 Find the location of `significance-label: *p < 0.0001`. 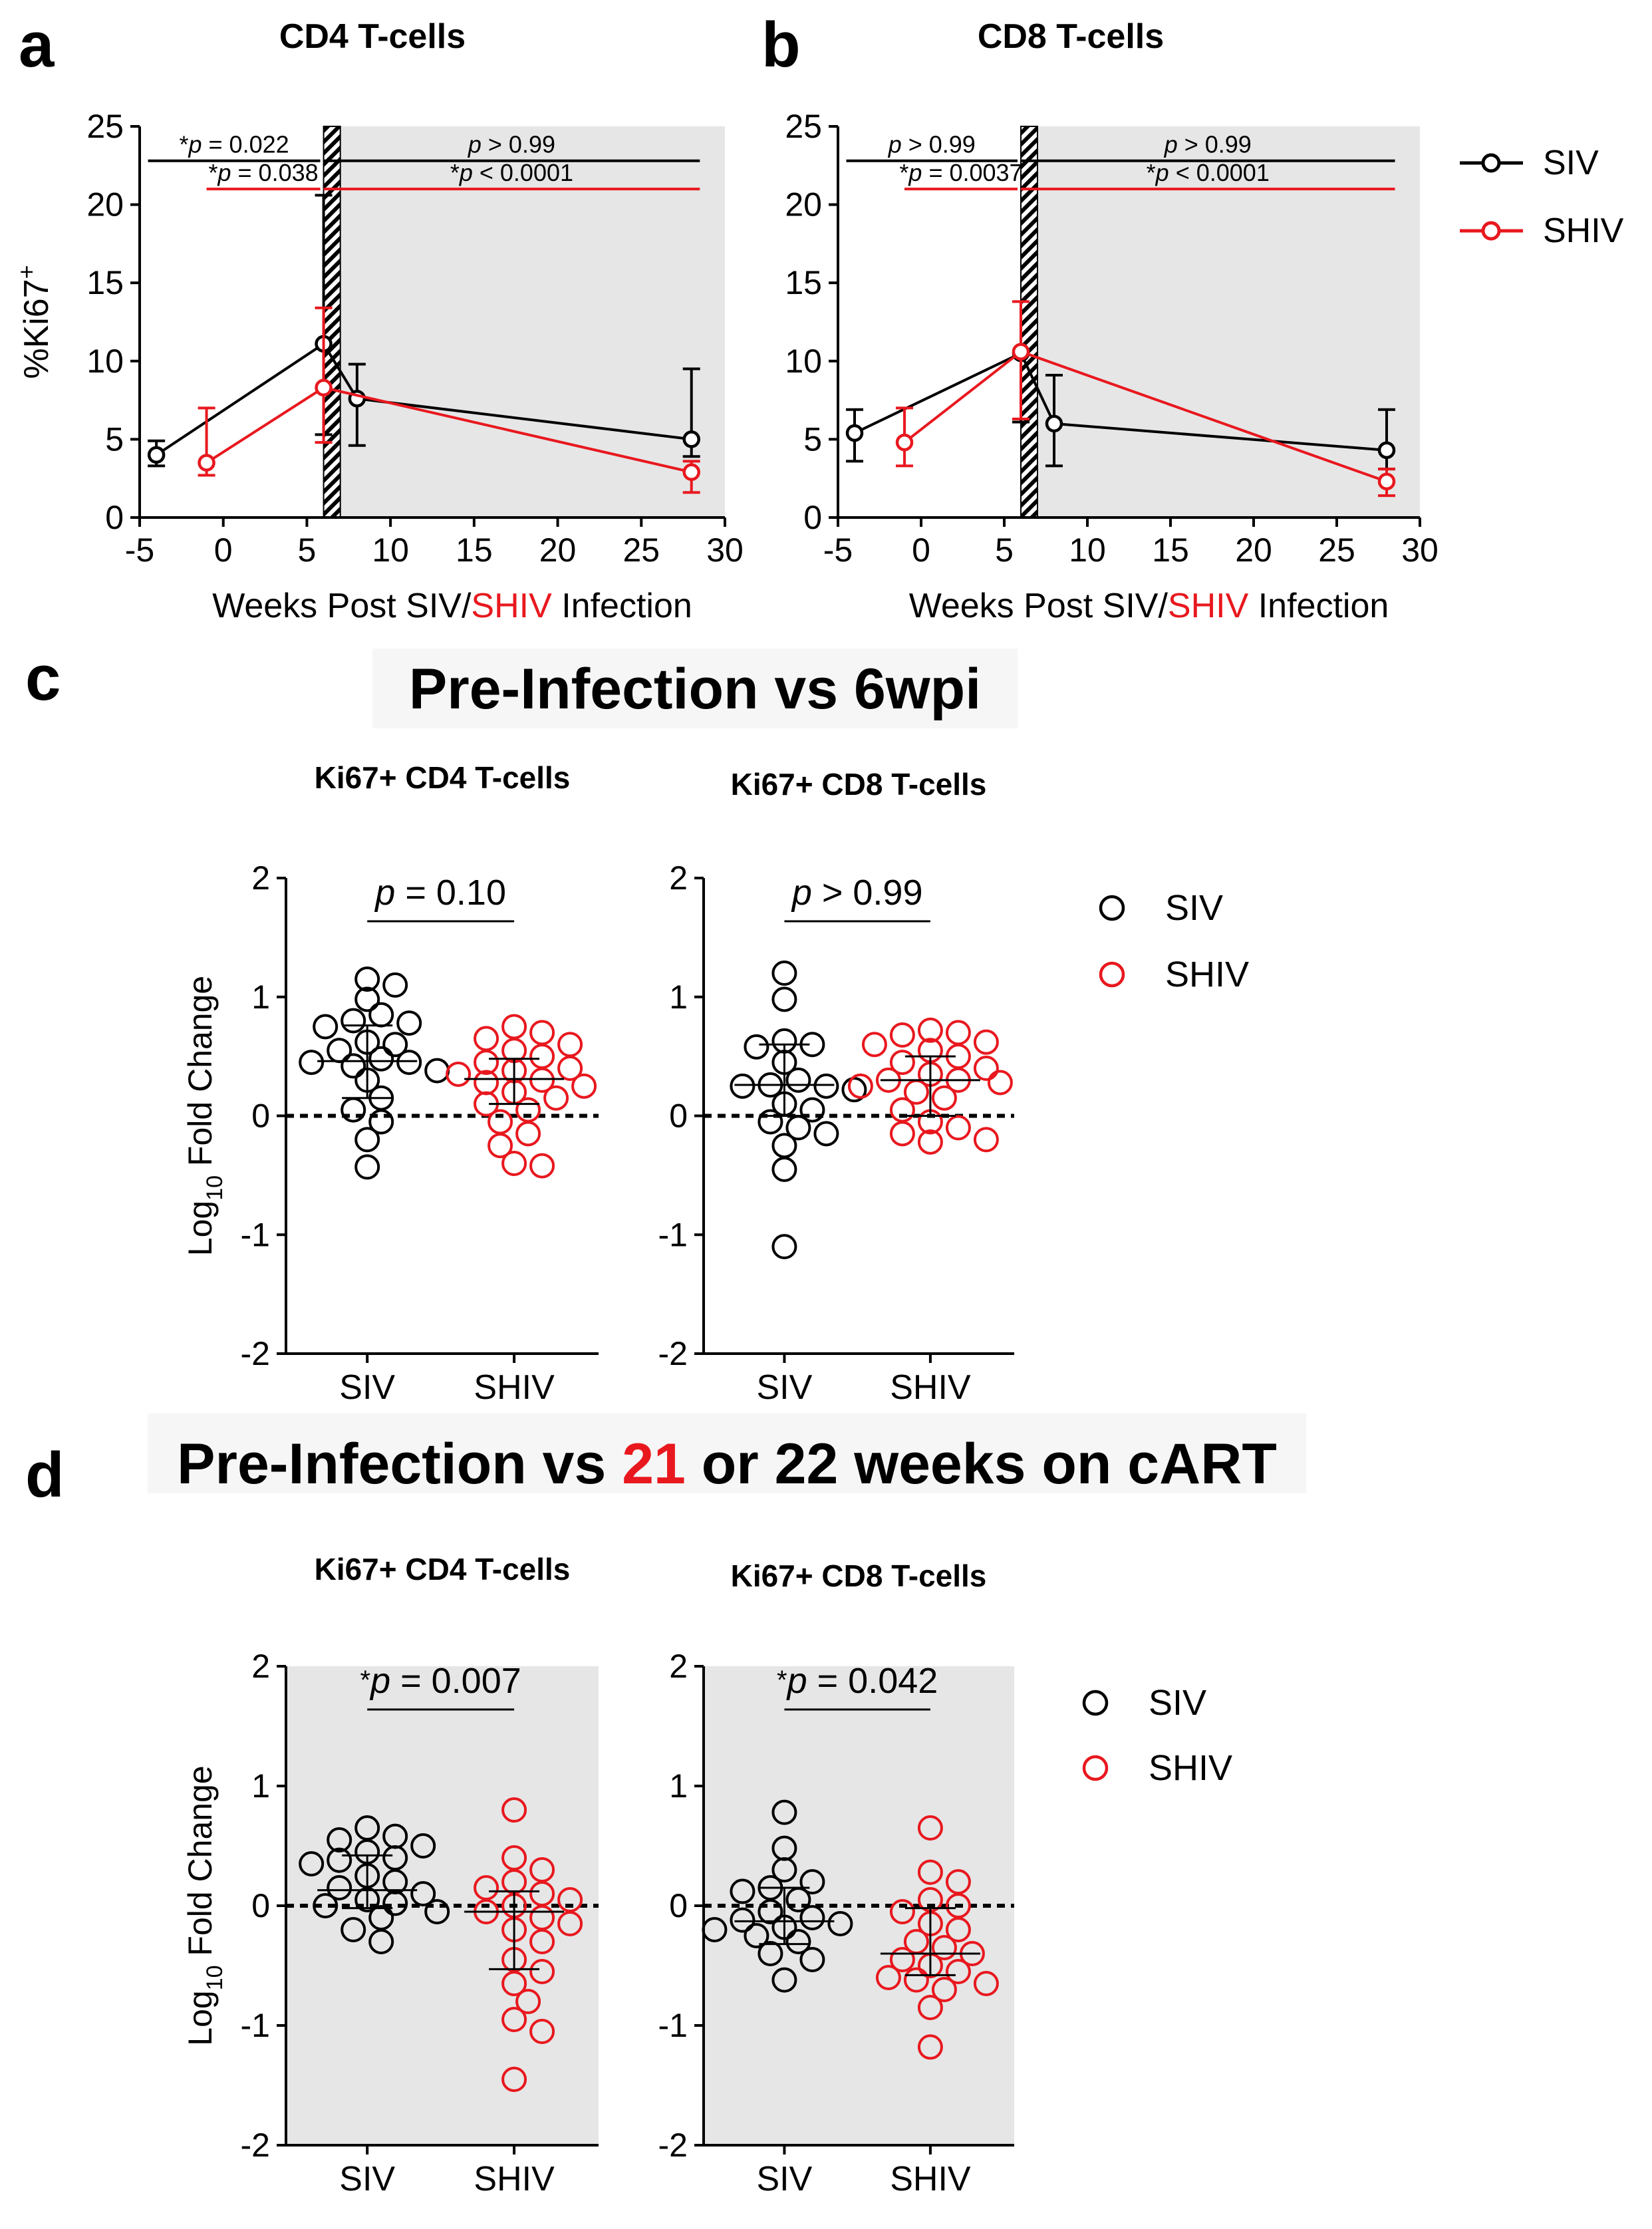

significance-label: *p < 0.0001 is located at coordinates (1208, 172).